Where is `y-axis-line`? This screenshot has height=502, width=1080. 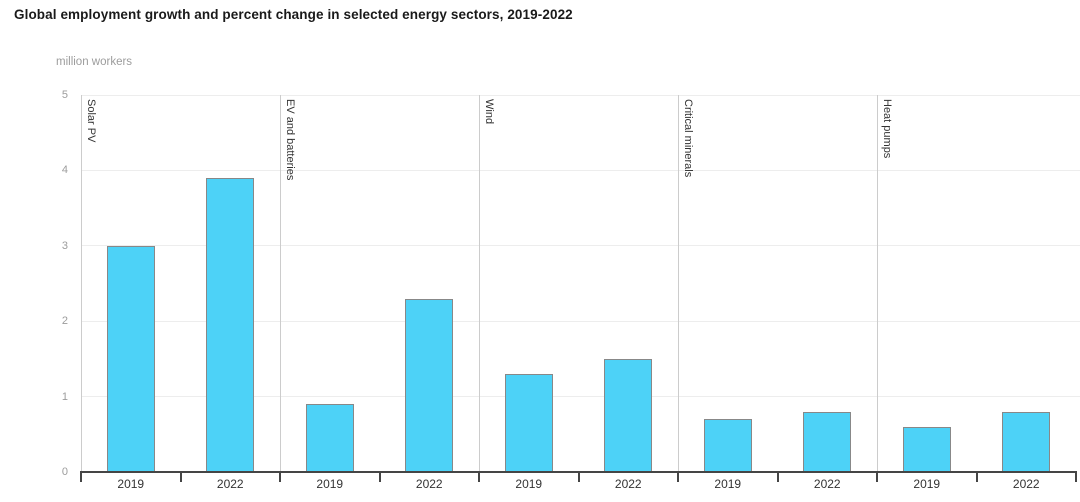 y-axis-line is located at coordinates (81, 283).